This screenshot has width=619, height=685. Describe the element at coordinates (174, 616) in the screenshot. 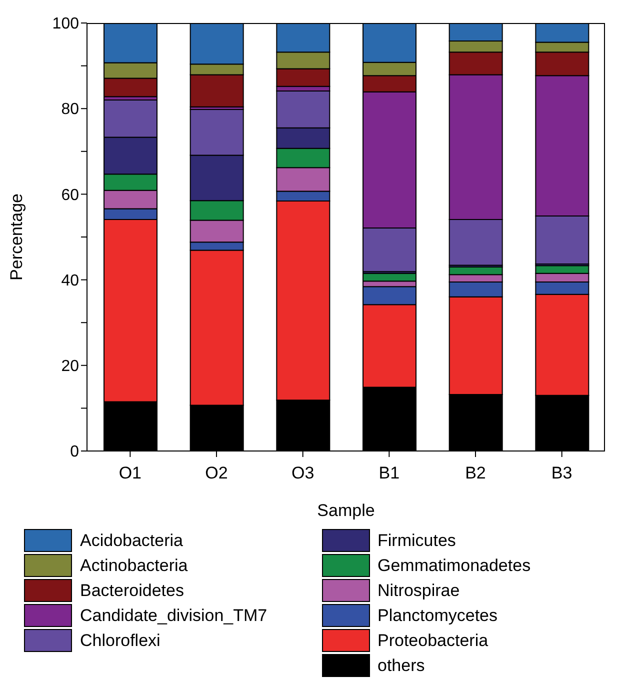

I see `legend-label: Candidate_division_TM7` at that location.